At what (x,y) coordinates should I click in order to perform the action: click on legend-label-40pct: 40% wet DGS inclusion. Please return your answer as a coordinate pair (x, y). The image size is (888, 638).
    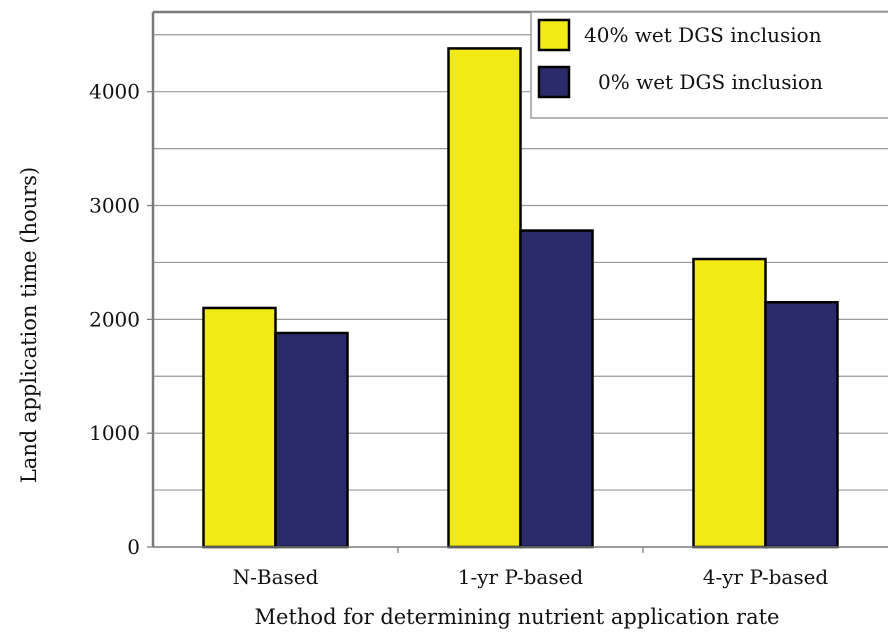
    Looking at the image, I should click on (703, 35).